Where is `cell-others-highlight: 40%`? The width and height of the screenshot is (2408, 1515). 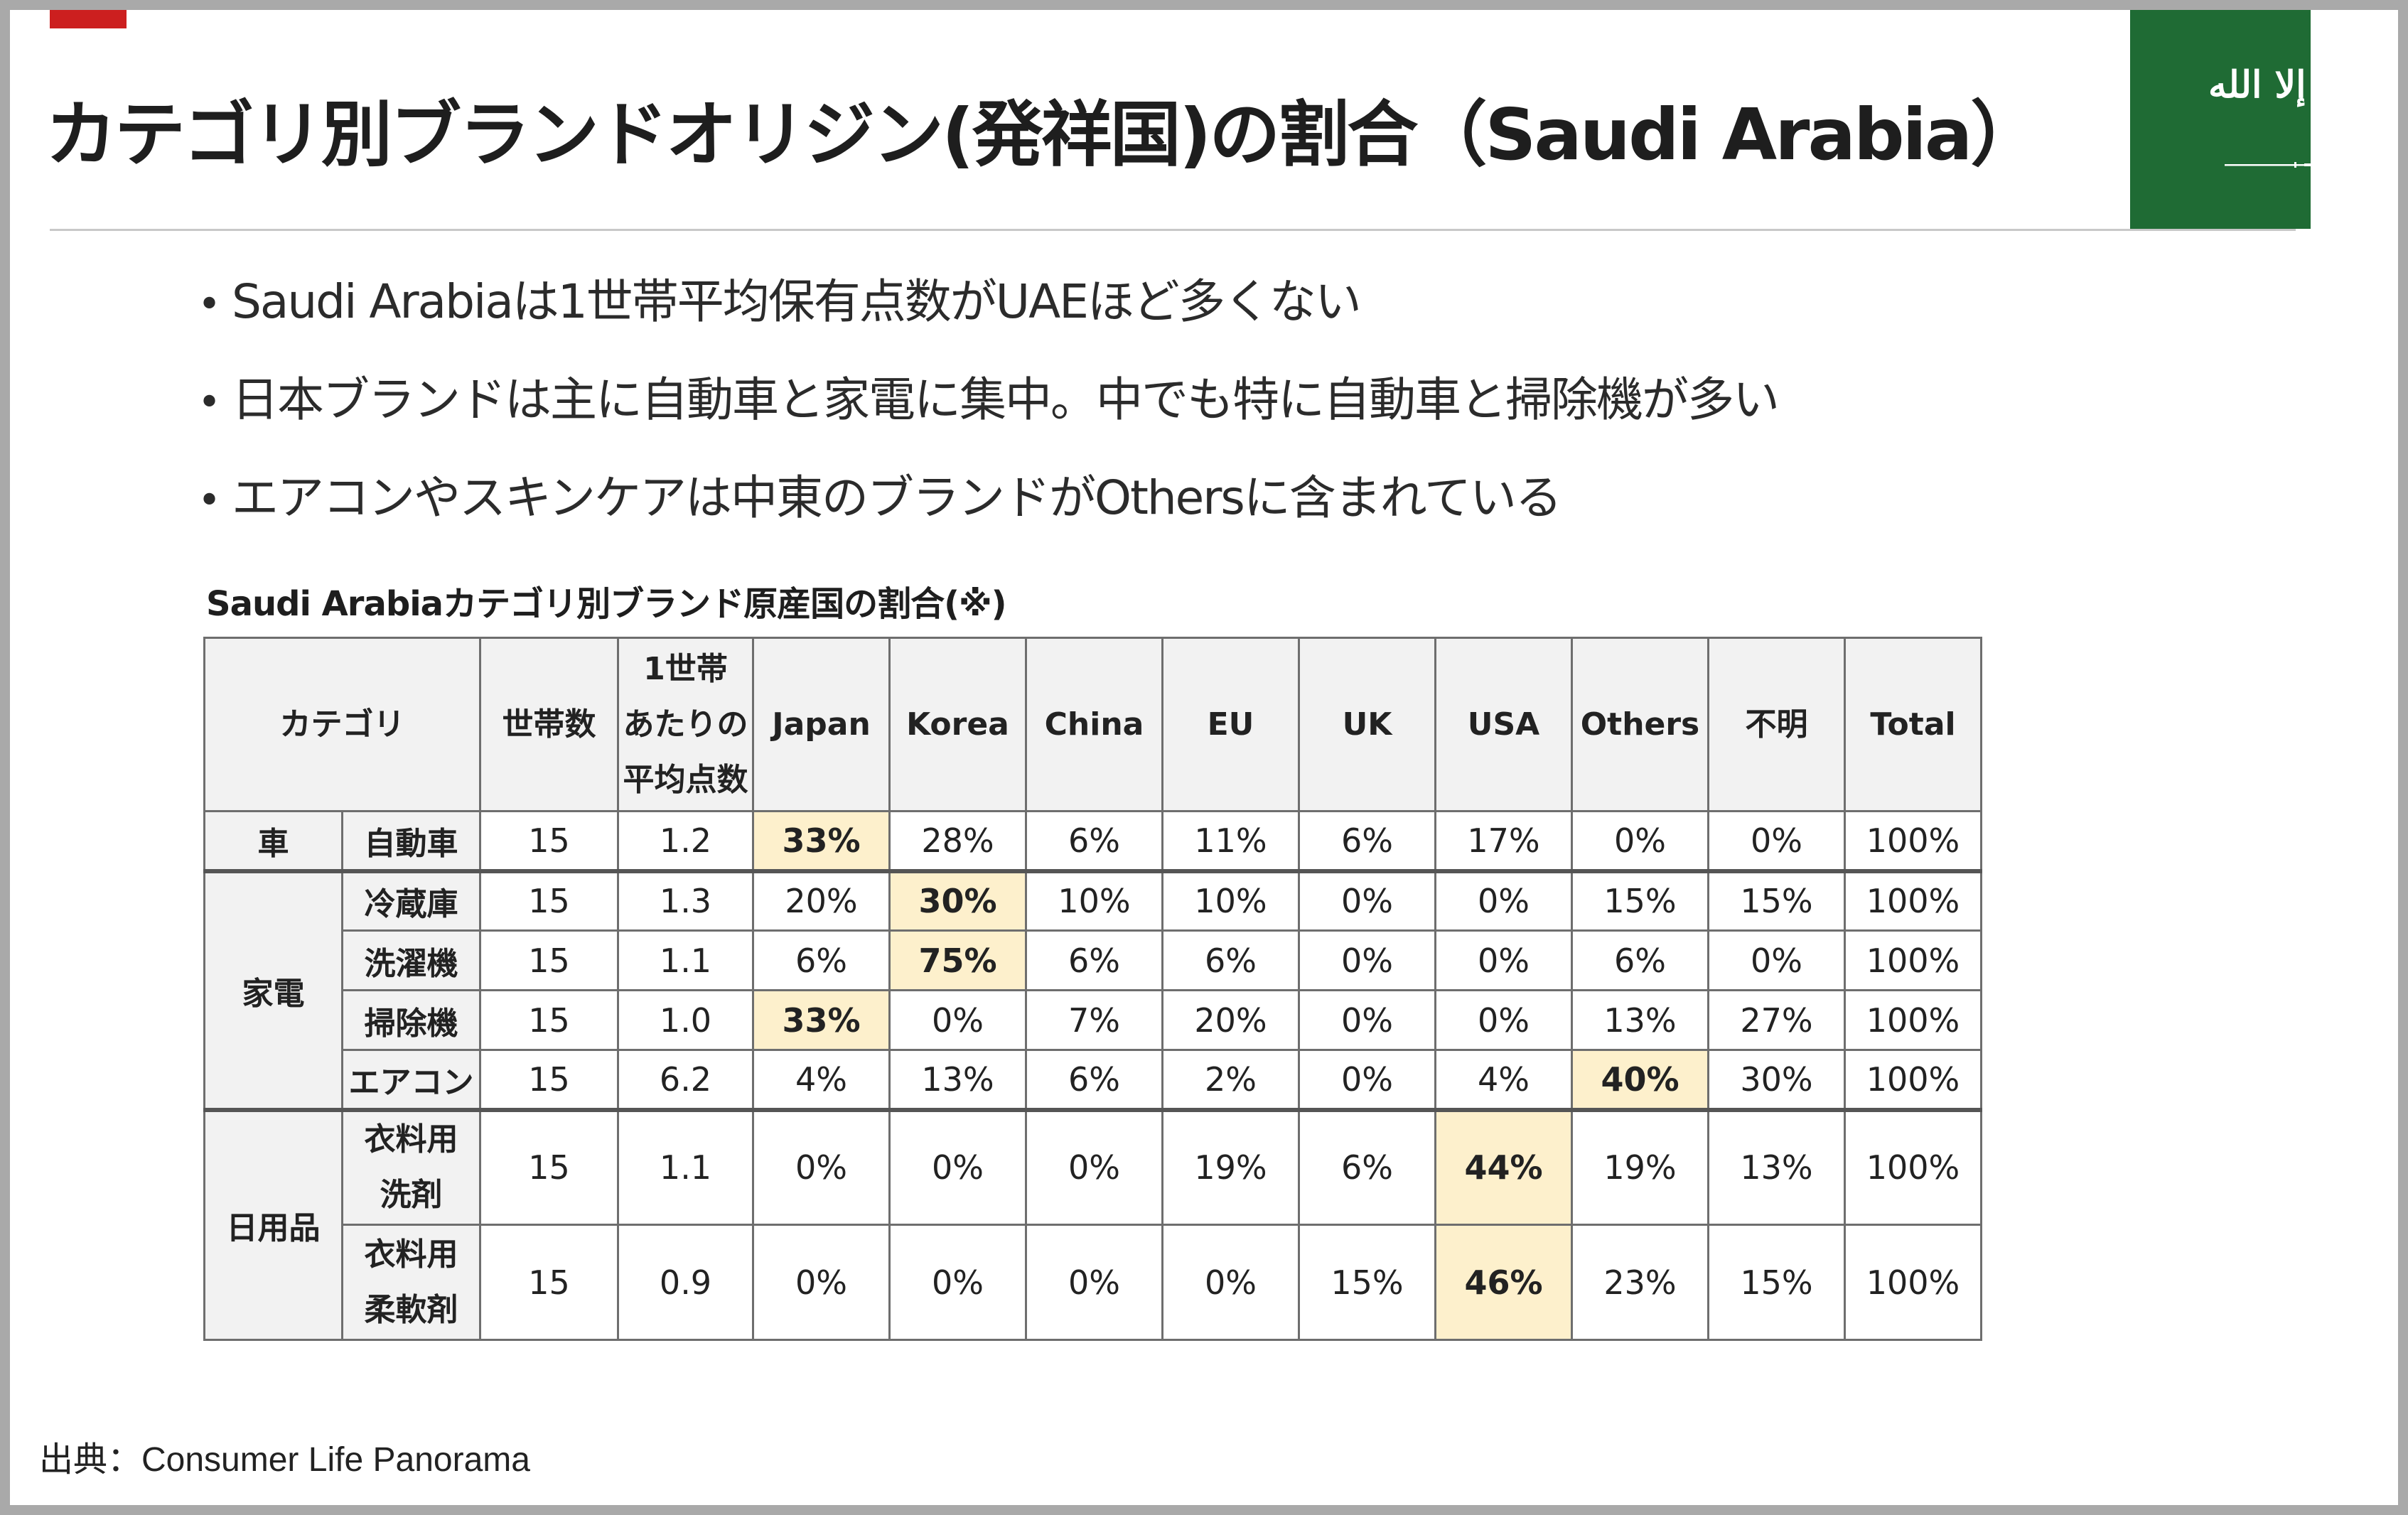 cell-others-highlight: 40% is located at coordinates (1640, 1080).